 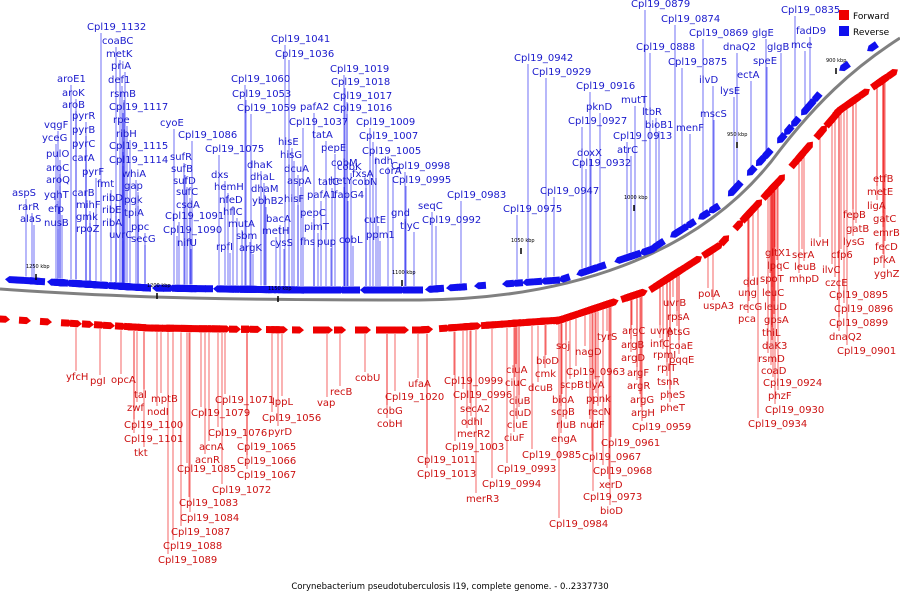 What do you see at coordinates (349, 167) in the screenshot?
I see `gene-label-reverse: cobK` at bounding box center [349, 167].